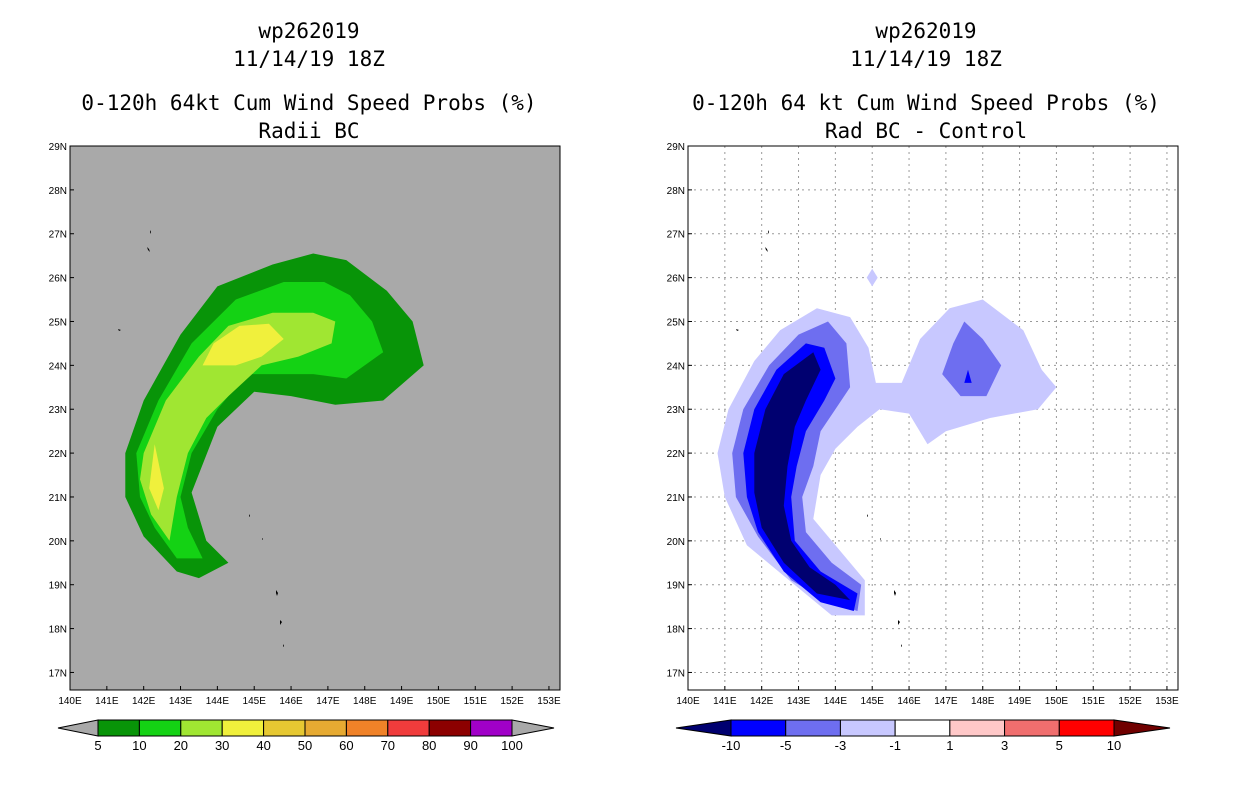 The width and height of the screenshot is (1236, 800). Describe the element at coordinates (549, 701) in the screenshot. I see `x-tick-label: 153E` at that location.